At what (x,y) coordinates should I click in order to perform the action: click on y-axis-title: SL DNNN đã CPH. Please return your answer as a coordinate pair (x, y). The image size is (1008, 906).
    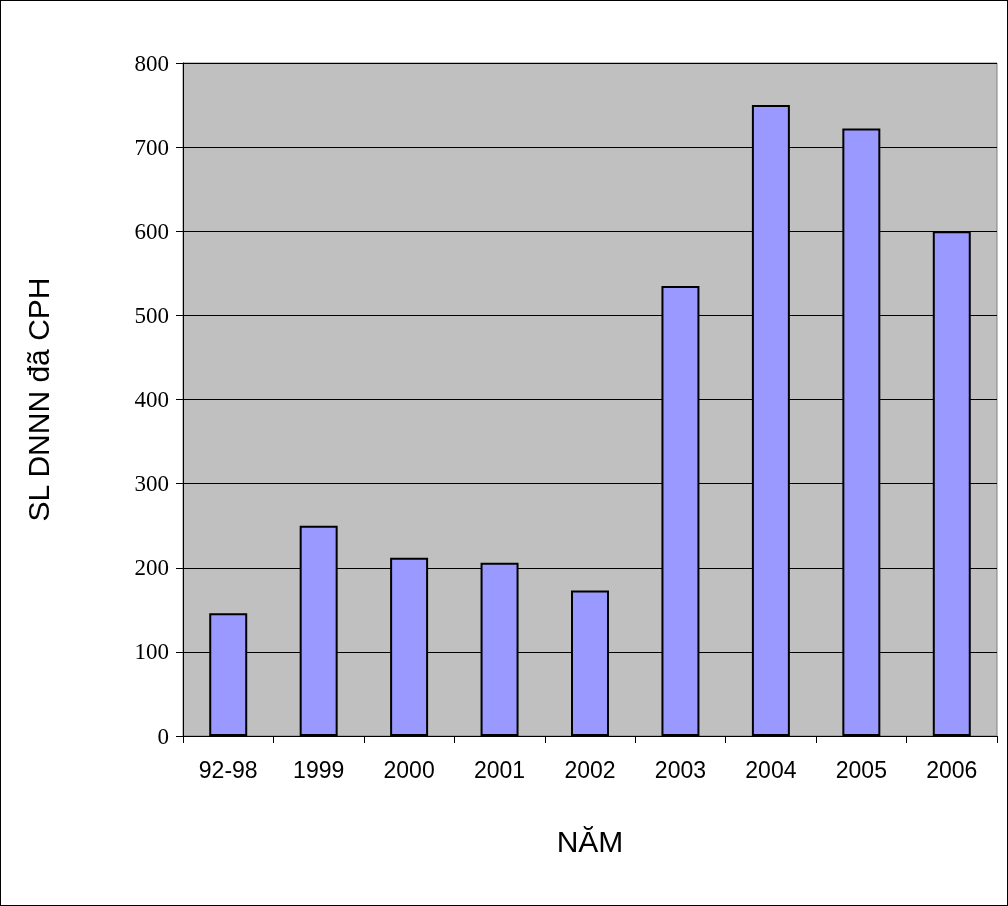
    Looking at the image, I should click on (38, 399).